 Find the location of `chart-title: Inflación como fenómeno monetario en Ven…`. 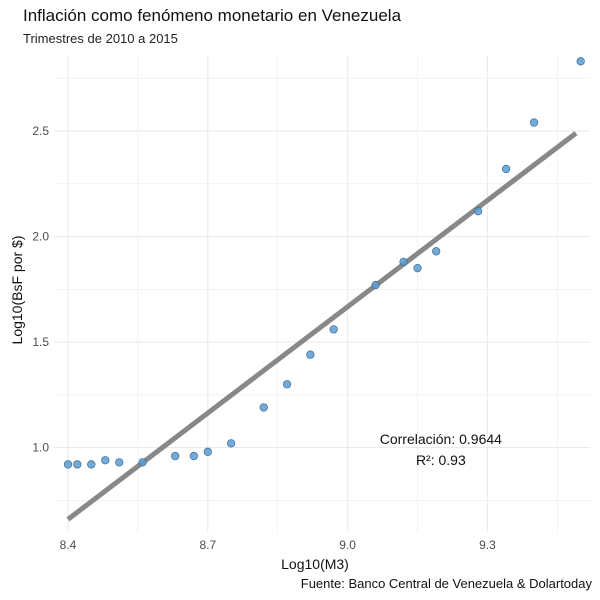

chart-title: Inflación como fenómeno monetario en Ven… is located at coordinates (212, 15).